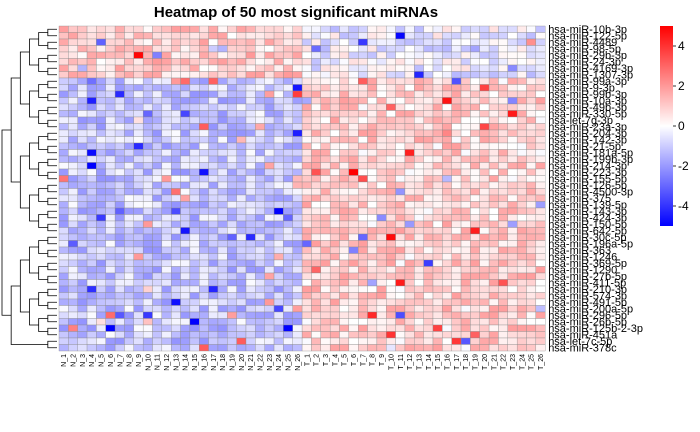  I want to click on column-label: T_19, so click(476, 362).